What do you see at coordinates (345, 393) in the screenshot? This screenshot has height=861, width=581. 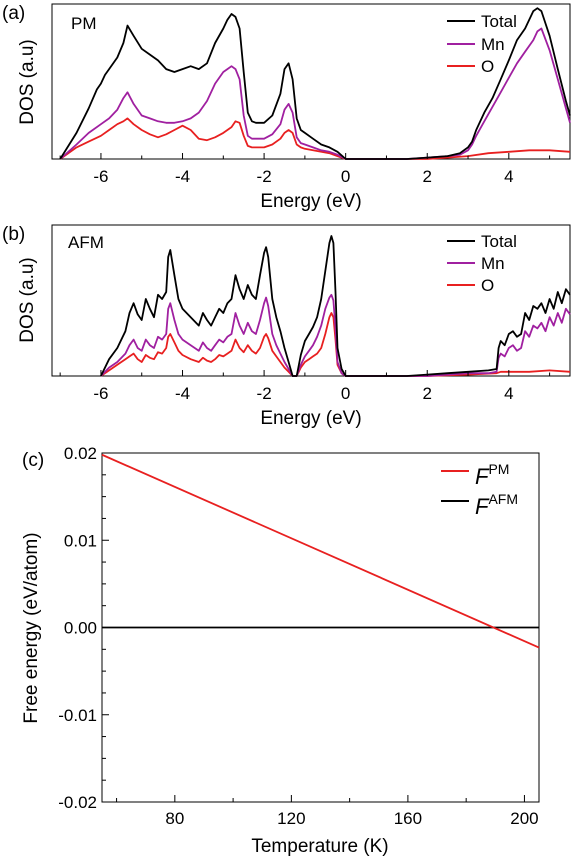 I see `panel-b-x-tick-label: 0` at bounding box center [345, 393].